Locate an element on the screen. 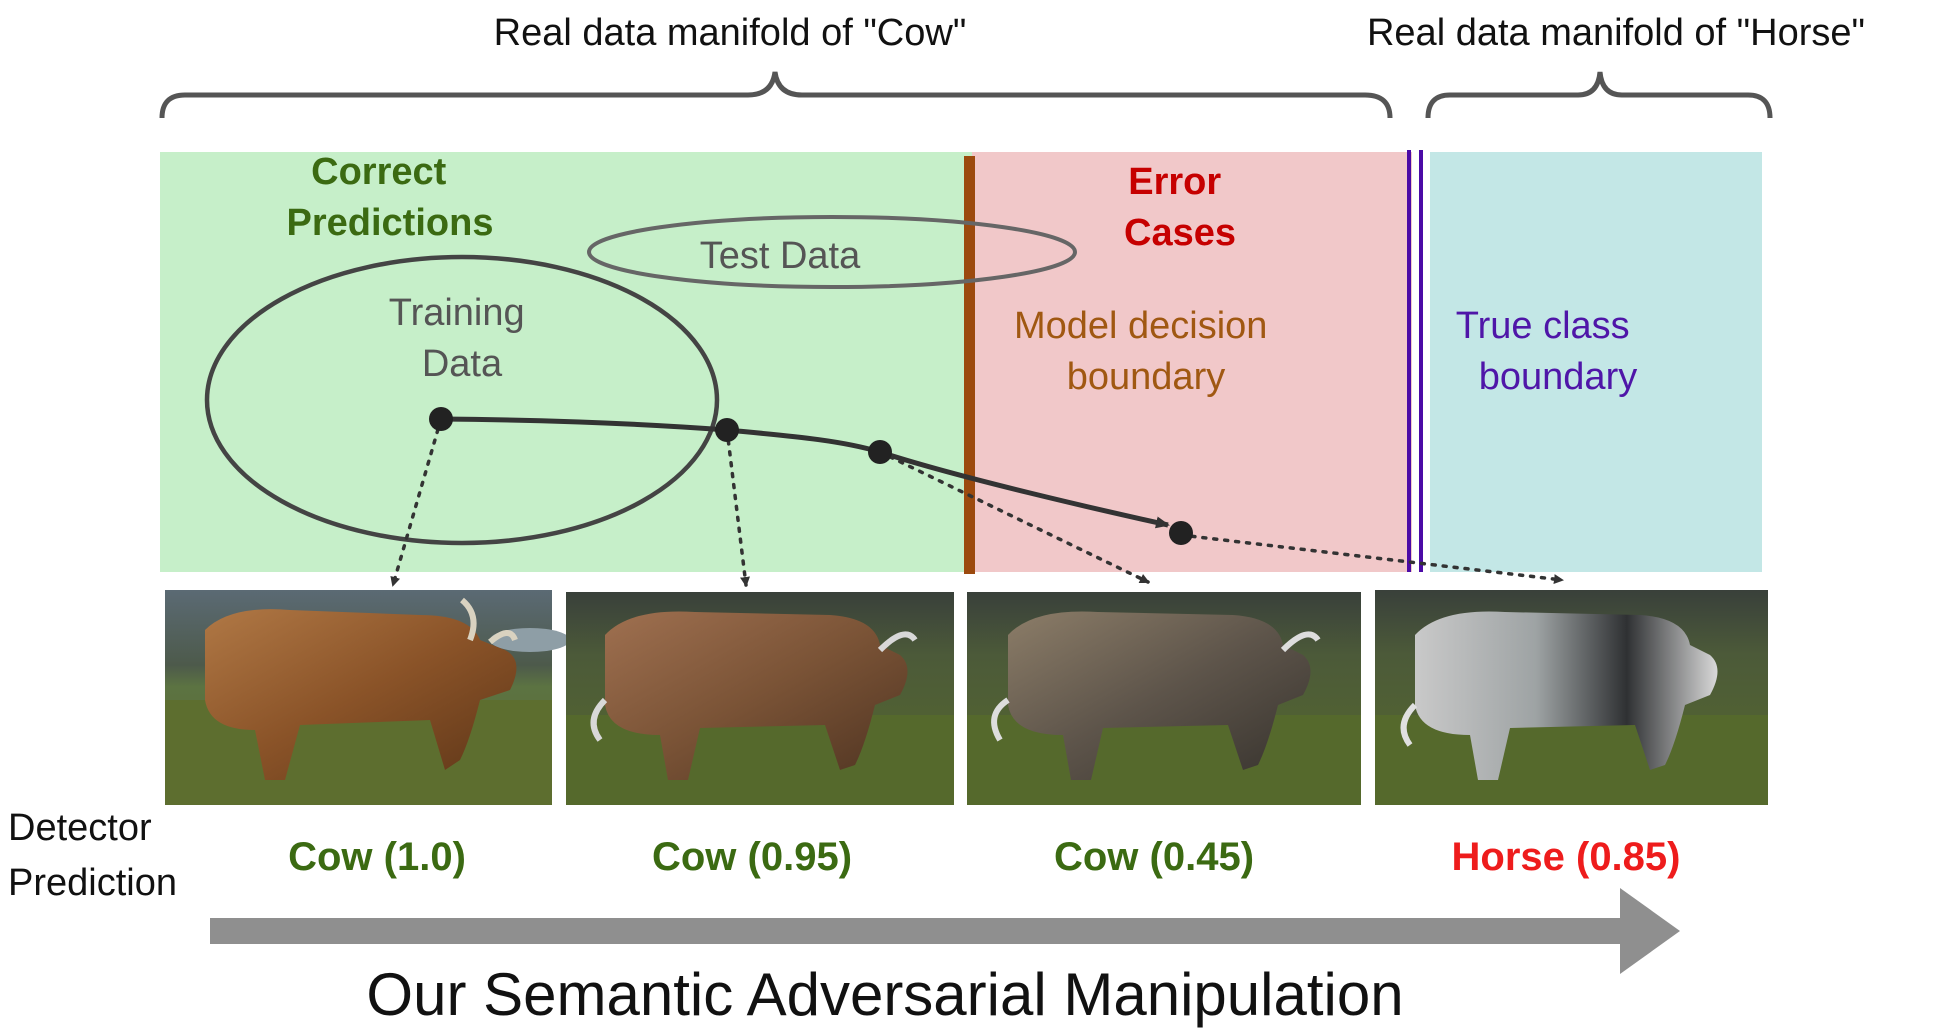 This screenshot has height=1032, width=1944. correct-label-line1: Correct is located at coordinates (378, 172).